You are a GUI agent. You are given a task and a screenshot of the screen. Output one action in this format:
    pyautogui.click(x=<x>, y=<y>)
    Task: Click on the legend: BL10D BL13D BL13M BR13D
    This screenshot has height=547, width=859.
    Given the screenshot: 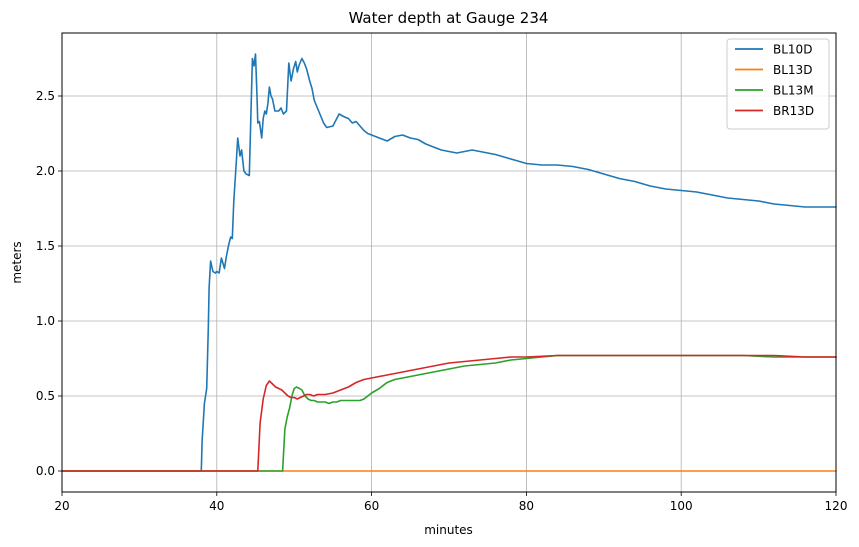 What is the action you would take?
    pyautogui.click(x=778, y=84)
    